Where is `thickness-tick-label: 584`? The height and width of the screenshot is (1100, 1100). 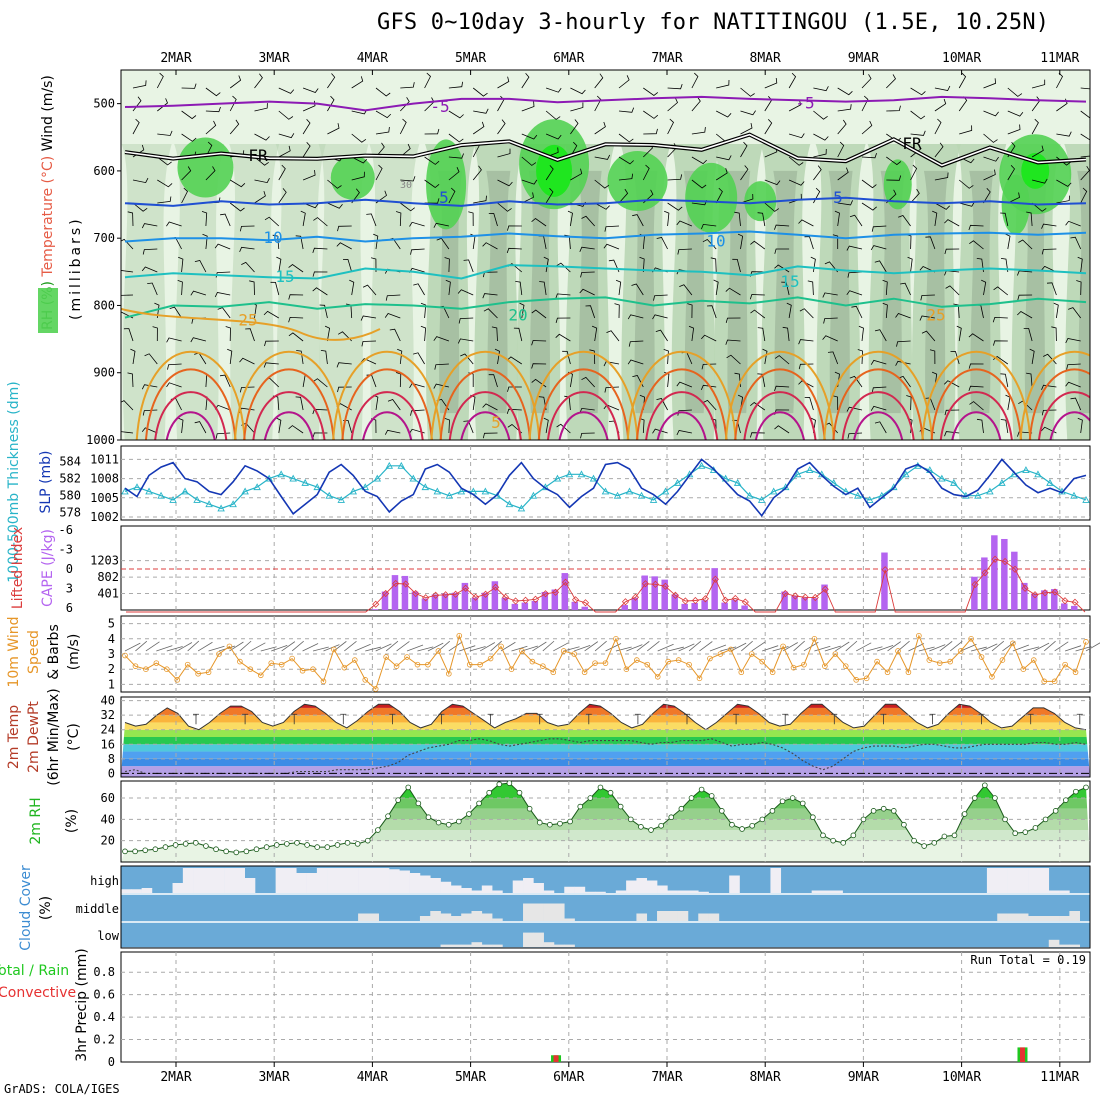
thickness-tick-label: 584 is located at coordinates (70, 462).